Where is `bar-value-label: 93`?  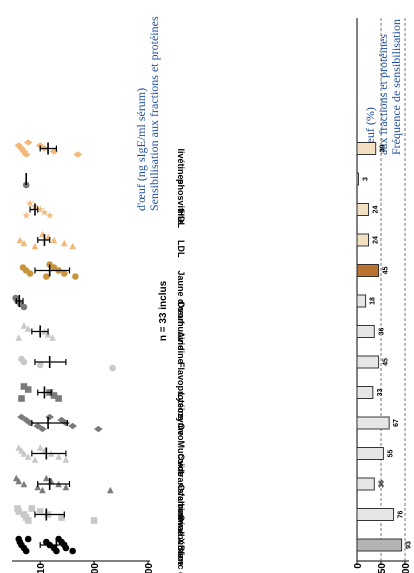
bar-value-label: 93 is located at coordinates (409, 545).